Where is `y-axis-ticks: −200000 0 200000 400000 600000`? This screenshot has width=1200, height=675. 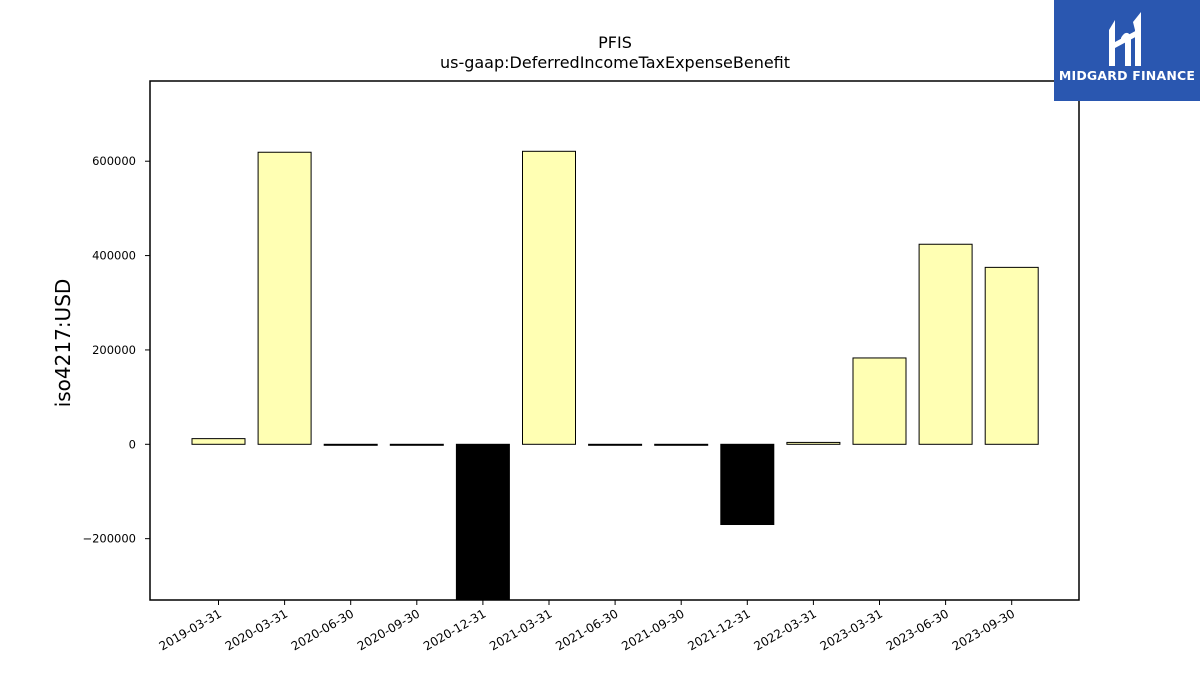
y-axis-ticks: −200000 0 200000 400000 600000 is located at coordinates (116, 350).